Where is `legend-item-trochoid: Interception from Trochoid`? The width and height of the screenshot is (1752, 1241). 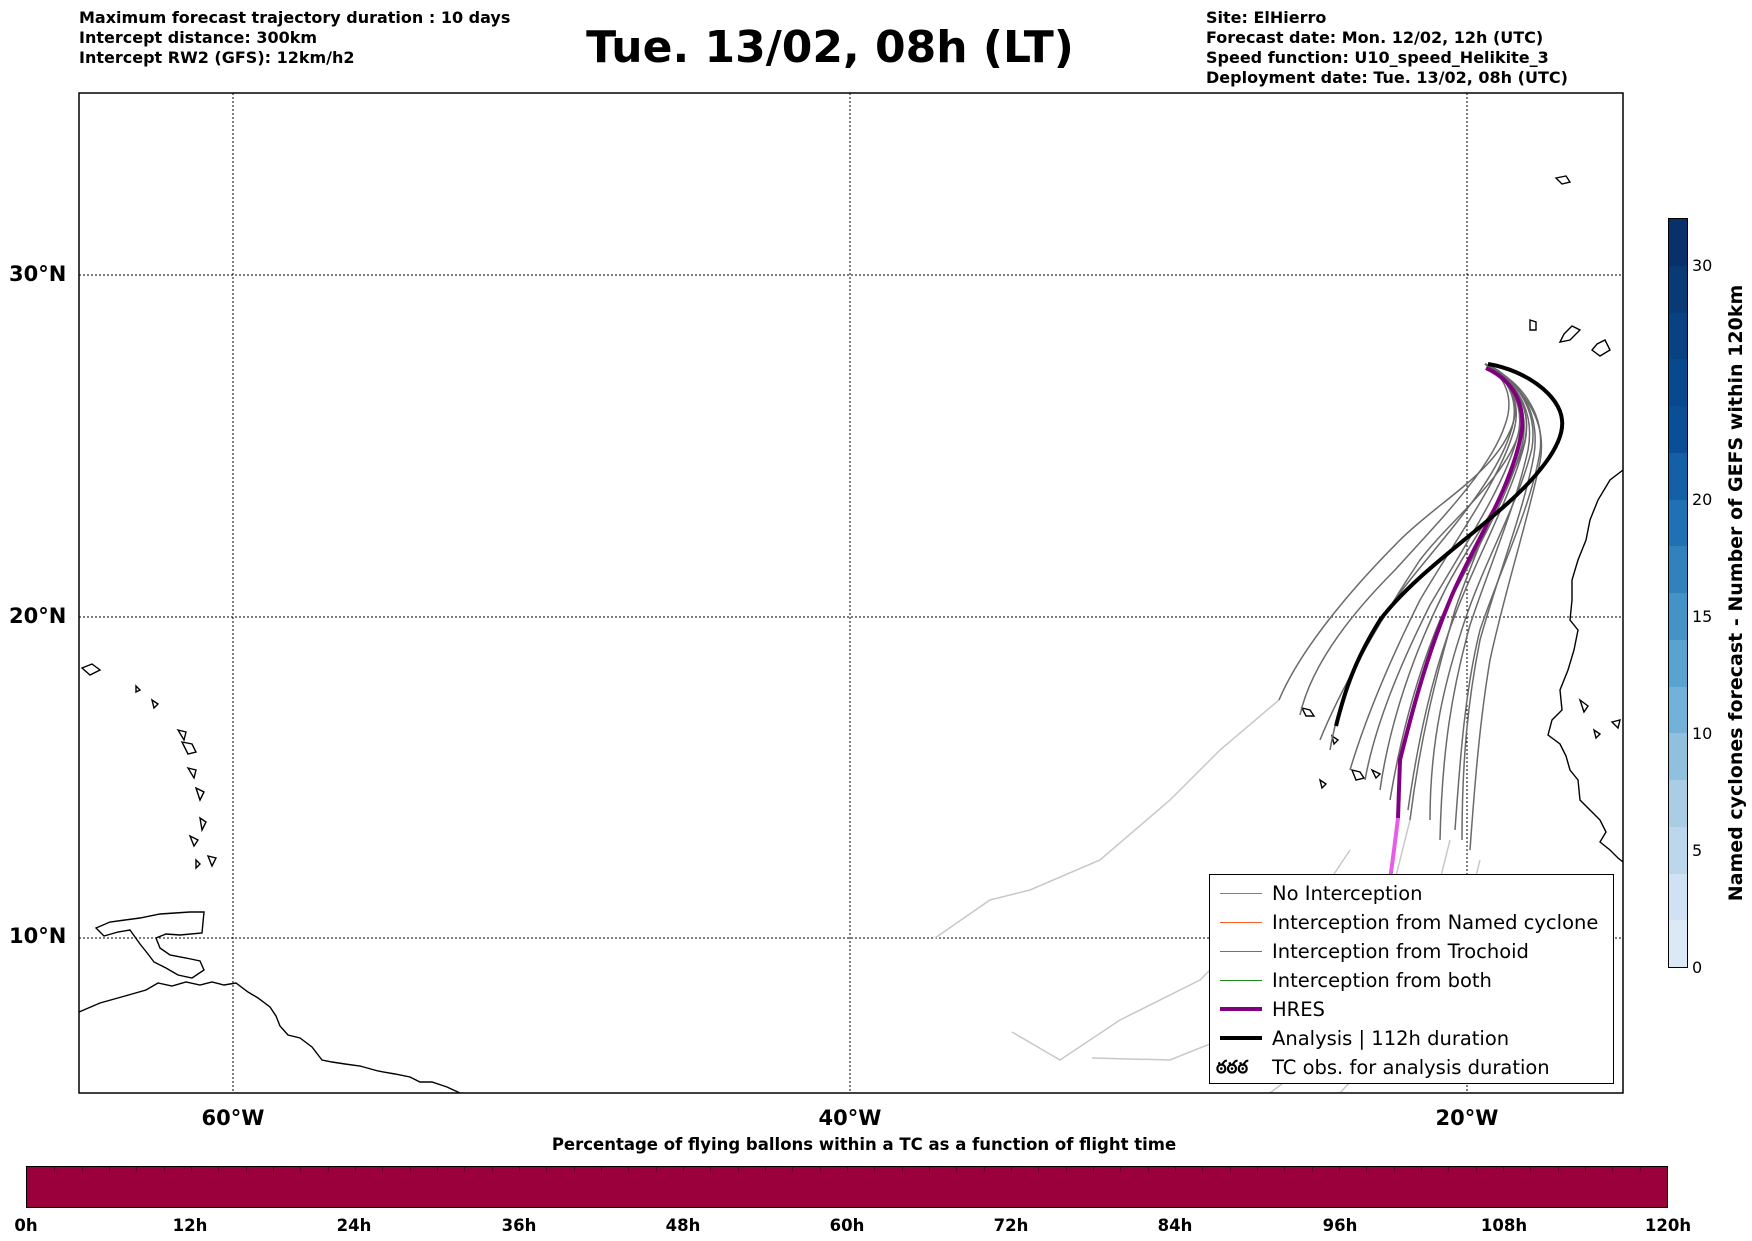 legend-item-trochoid: Interception from Trochoid is located at coordinates (1411, 951).